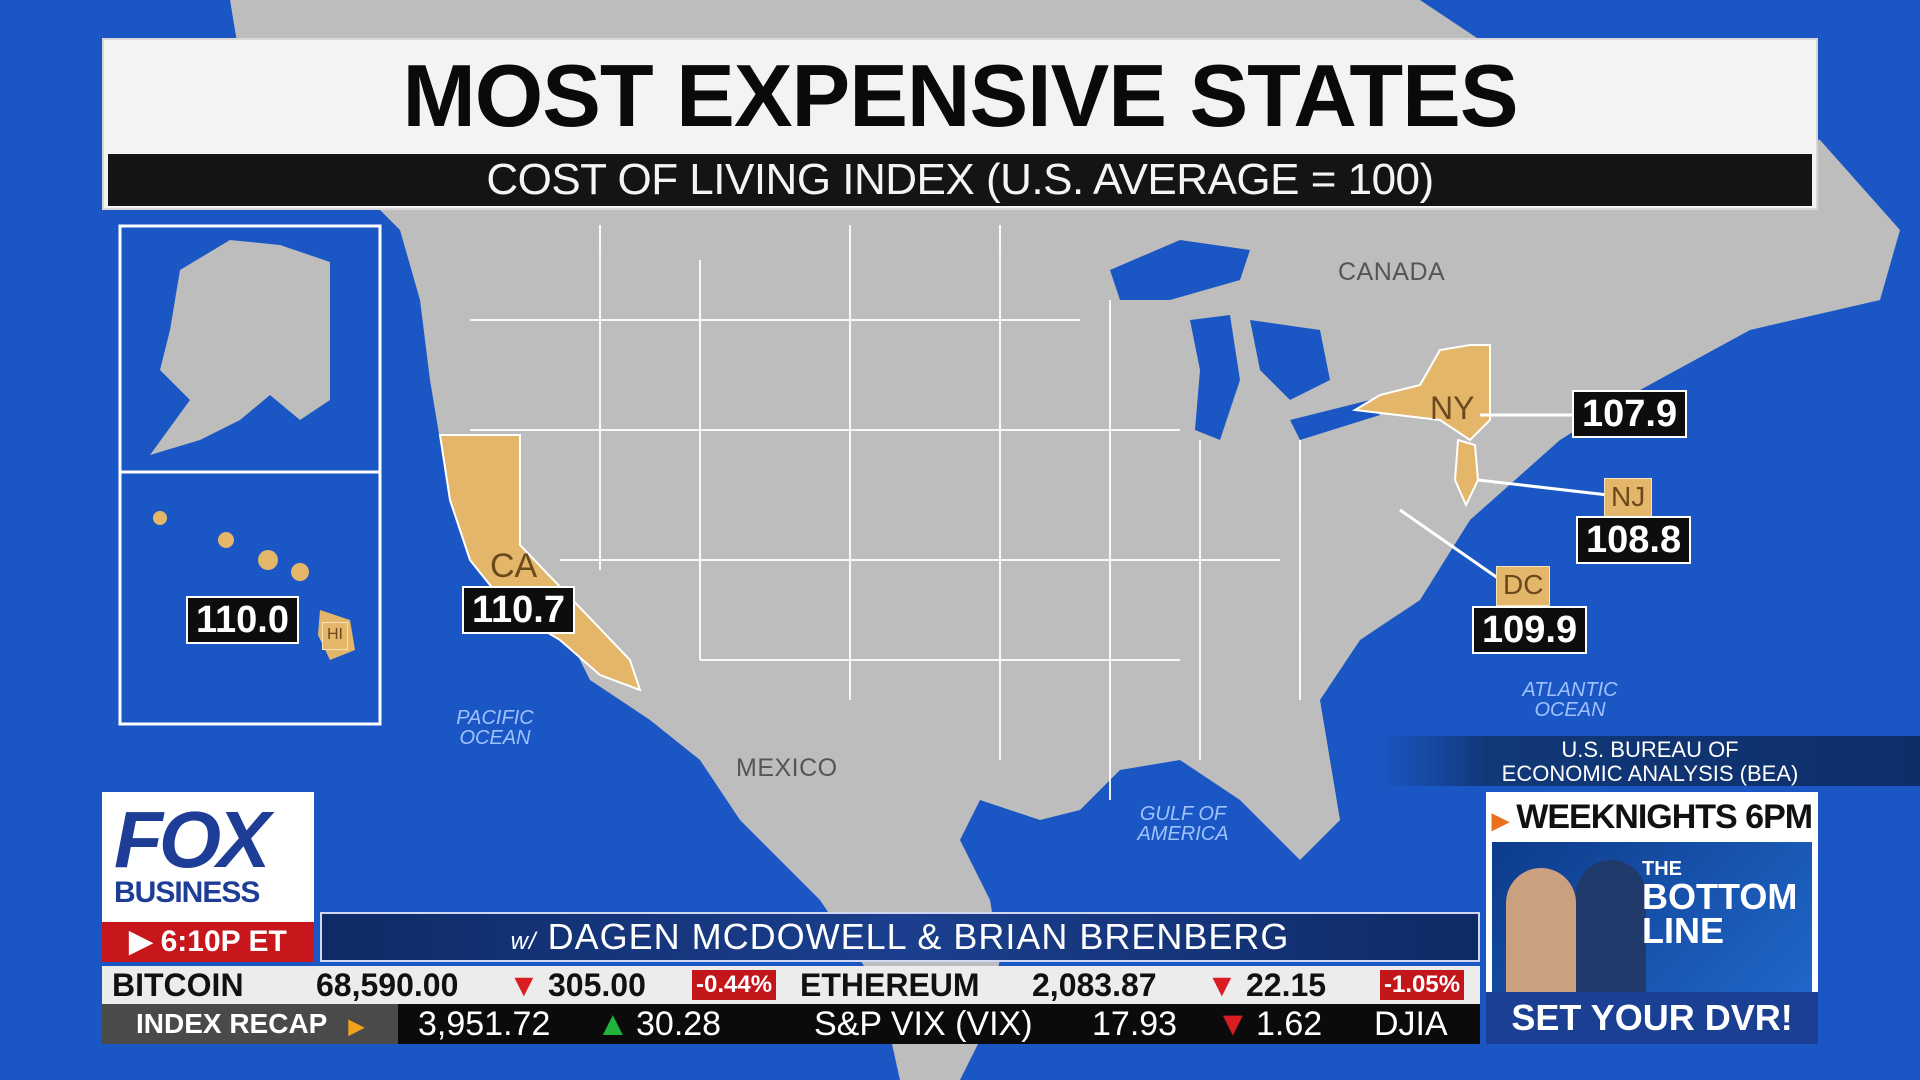 This screenshot has width=1920, height=1080. What do you see at coordinates (1094, 985) in the screenshot?
I see `ticker-price-ethereum: 2,083.87` at bounding box center [1094, 985].